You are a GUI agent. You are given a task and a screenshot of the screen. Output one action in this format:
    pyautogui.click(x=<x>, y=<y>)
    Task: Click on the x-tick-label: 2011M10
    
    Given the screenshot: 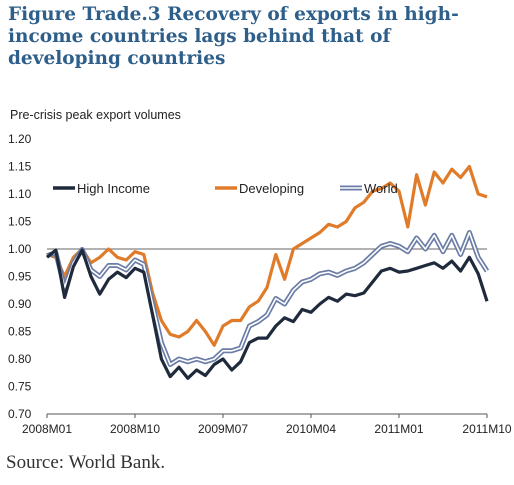 What is the action you would take?
    pyautogui.click(x=486, y=429)
    